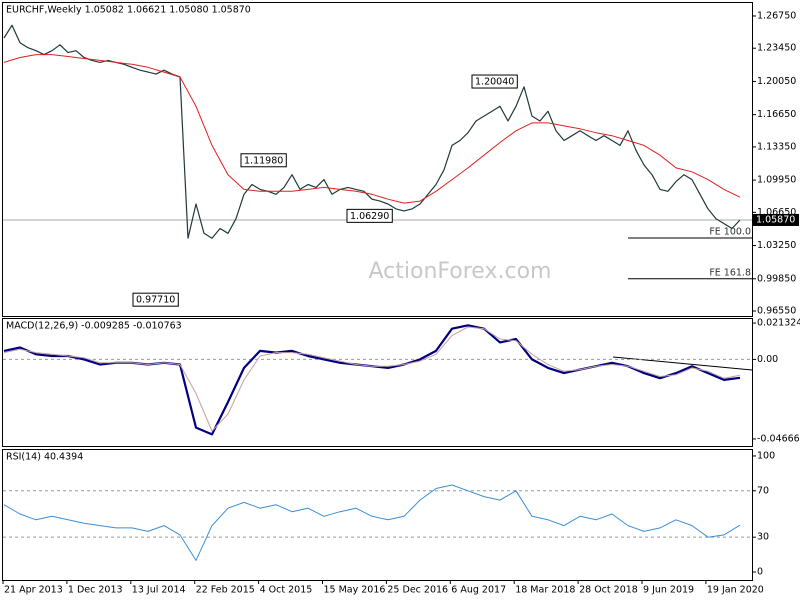 Image resolution: width=800 pixels, height=604 pixels. I want to click on y-tick-label: 0.96550, so click(776, 311).